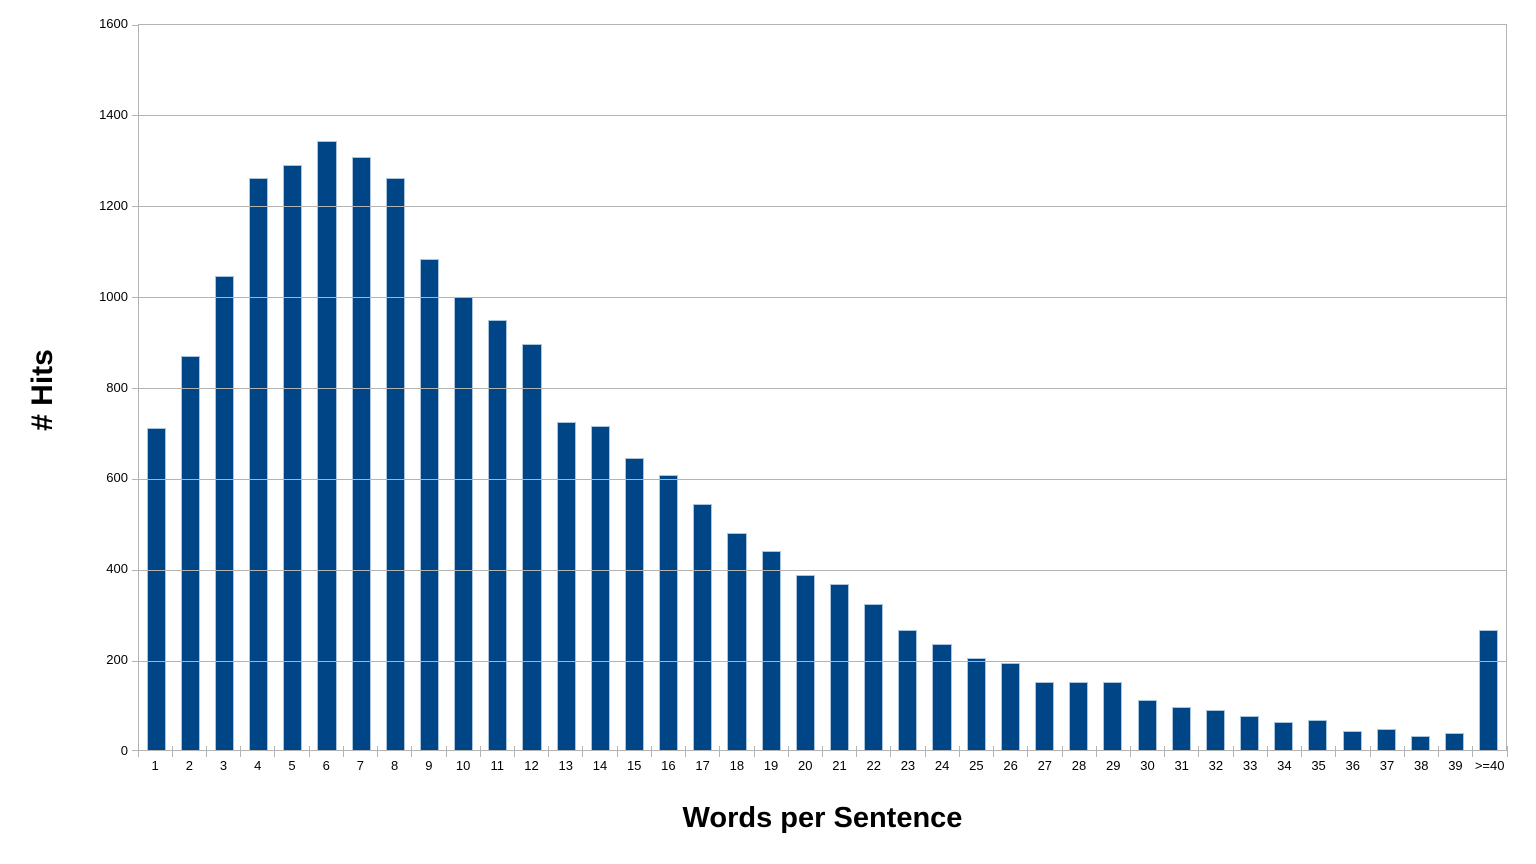 This screenshot has height=864, width=1536. What do you see at coordinates (395, 765) in the screenshot?
I see `x-tick-label: 8` at bounding box center [395, 765].